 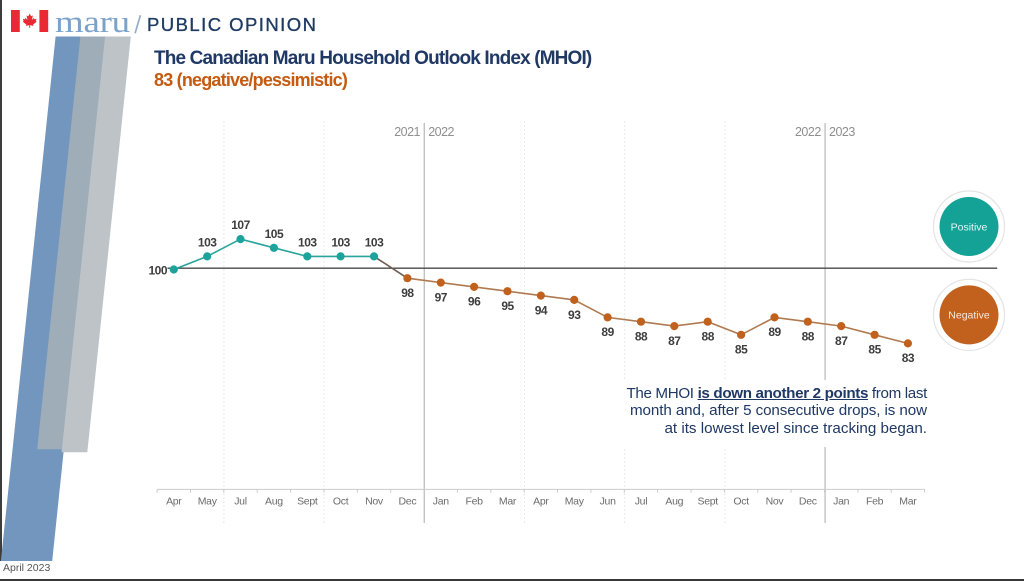 What do you see at coordinates (507, 306) in the screenshot?
I see `svg-text: 95` at bounding box center [507, 306].